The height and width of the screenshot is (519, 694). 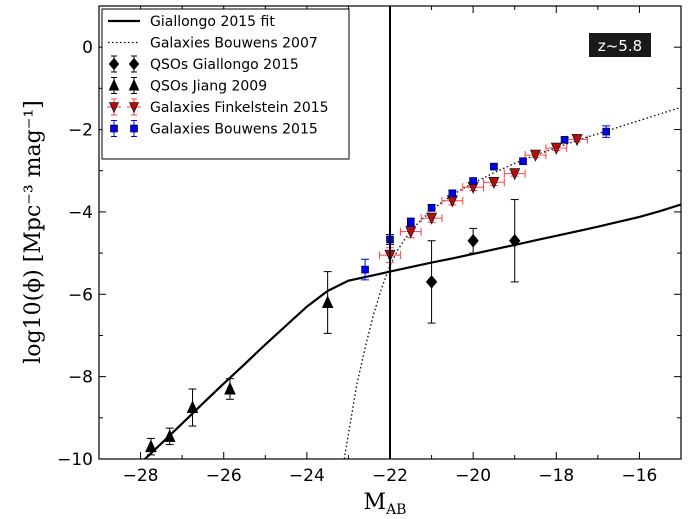 I want to click on series-galaxies-finkelstein-2015, so click(x=483, y=199).